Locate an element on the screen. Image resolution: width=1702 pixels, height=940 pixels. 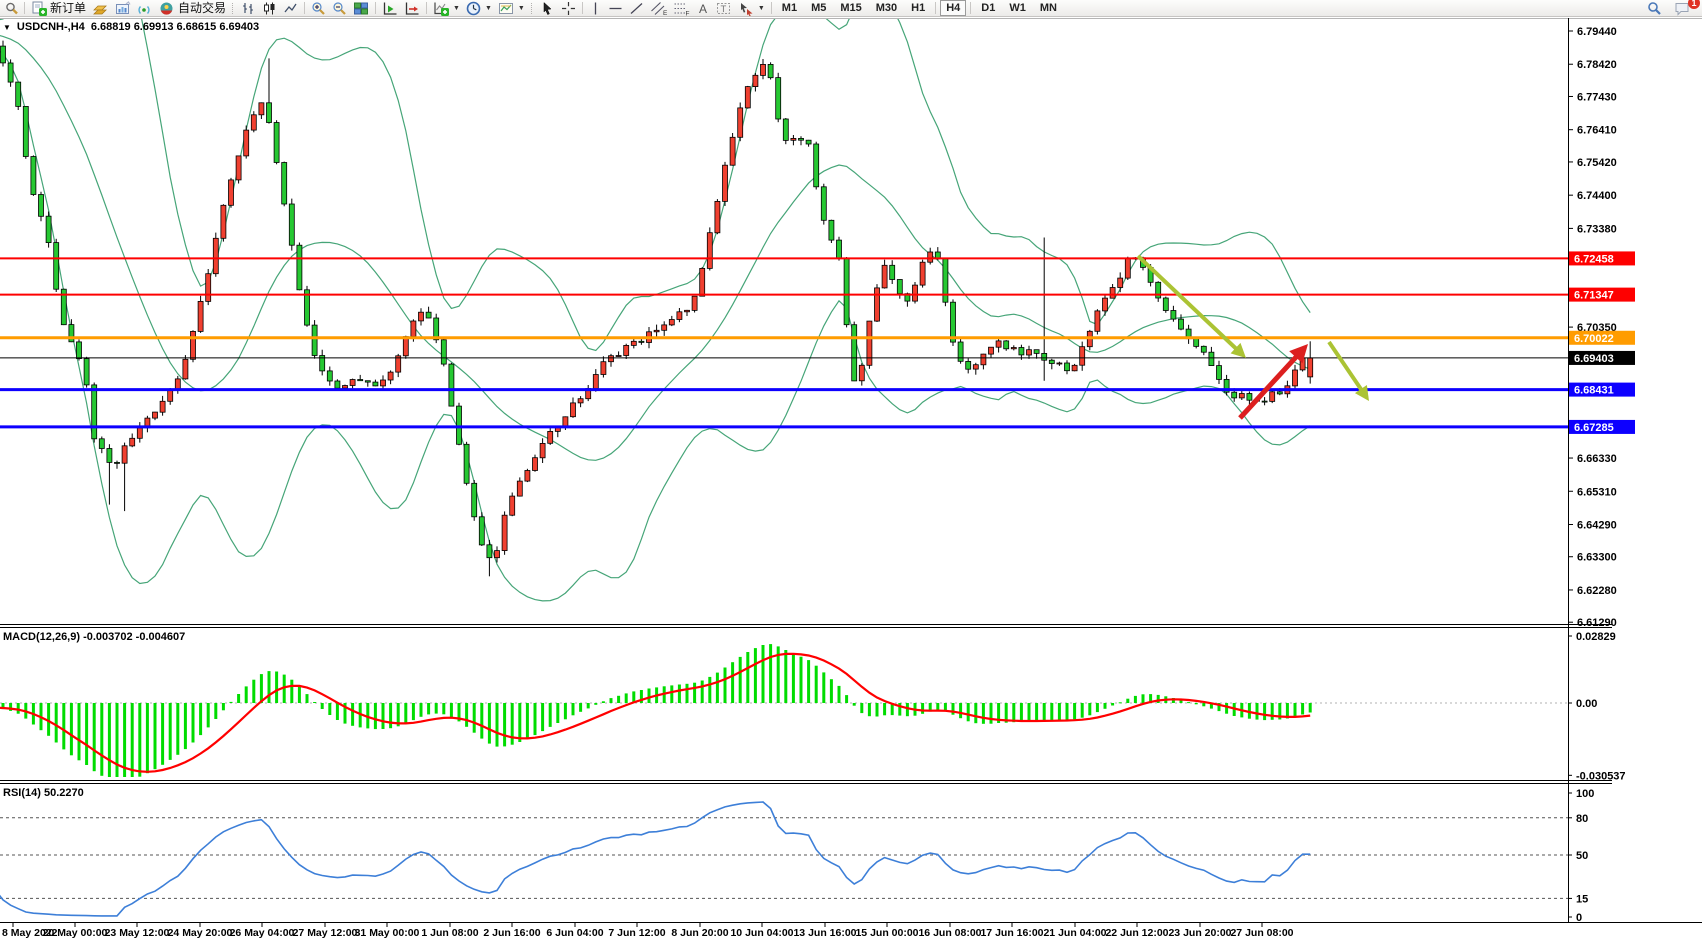
svg-text: 31 May 00:00 is located at coordinates (387, 933).